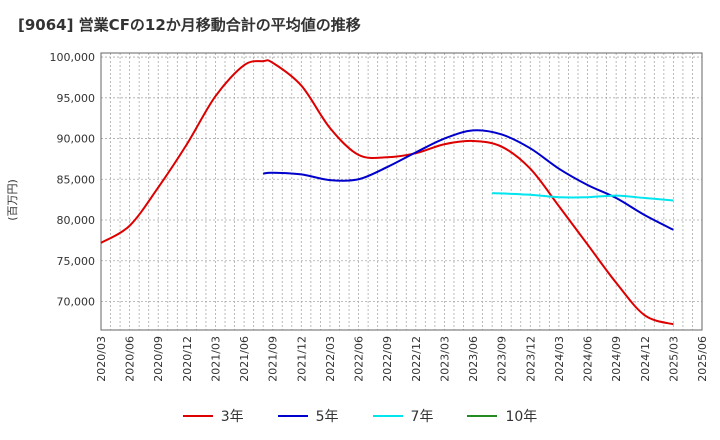 The image size is (720, 440). I want to click on x-tick-label: 2024/06, so click(588, 359).